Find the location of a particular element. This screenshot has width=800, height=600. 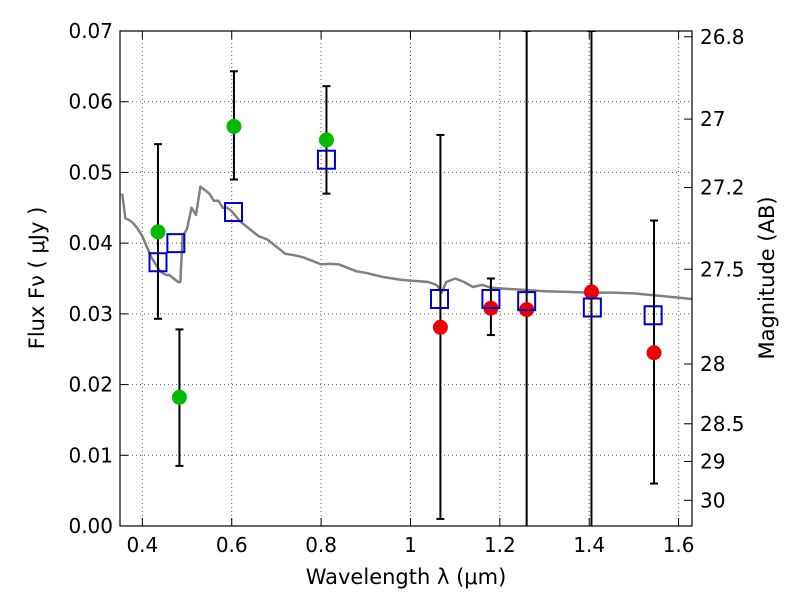

y-tick-label: 0.00 is located at coordinates (90, 526).